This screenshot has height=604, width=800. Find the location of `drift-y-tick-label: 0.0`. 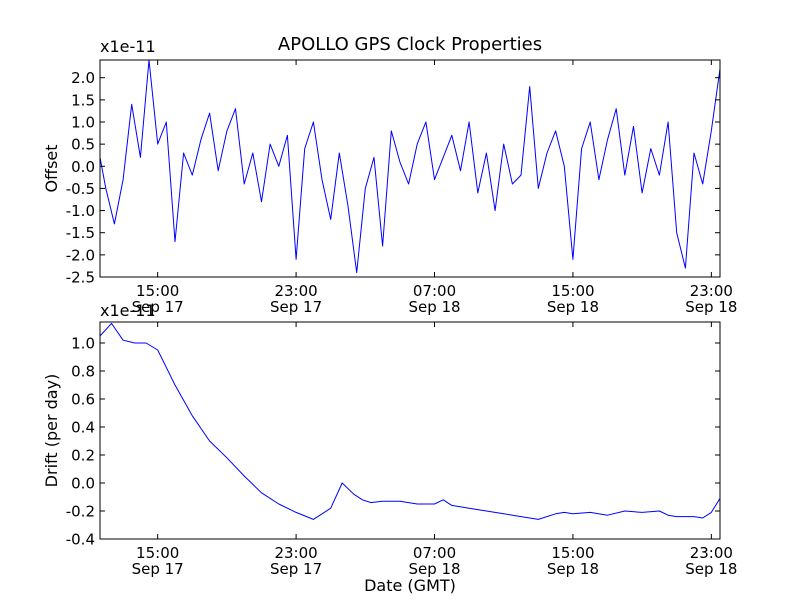

drift-y-tick-label: 0.0 is located at coordinates (83, 484).